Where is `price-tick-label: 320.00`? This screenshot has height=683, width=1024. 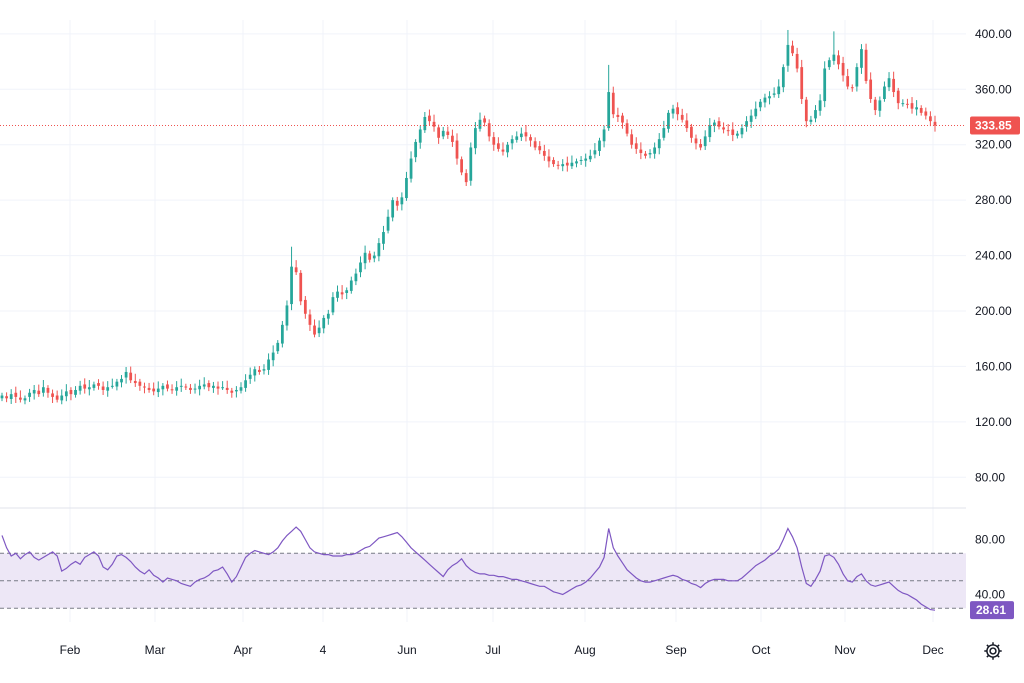
price-tick-label: 320.00 is located at coordinates (993, 145).